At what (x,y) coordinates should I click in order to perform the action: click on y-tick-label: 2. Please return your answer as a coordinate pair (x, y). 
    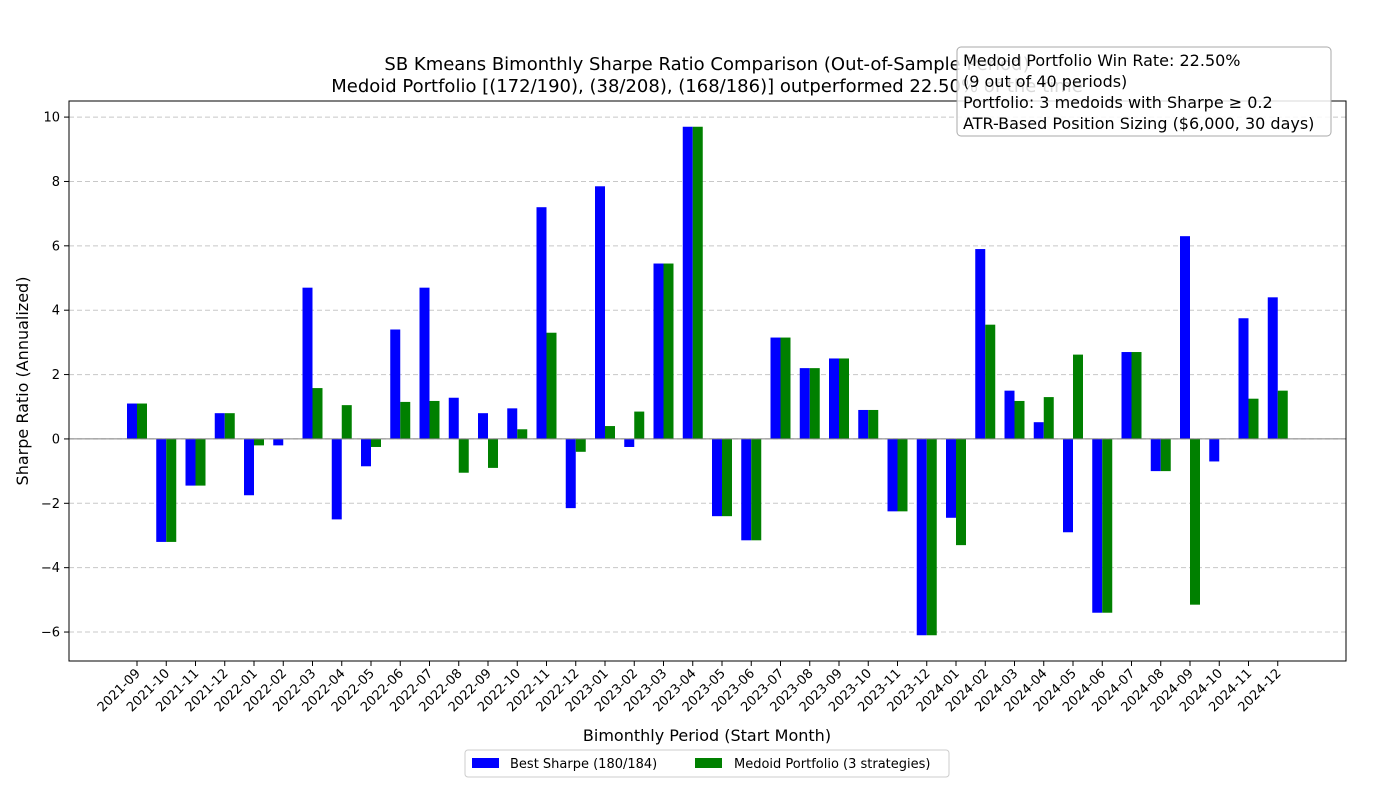
    Looking at the image, I should click on (56, 375).